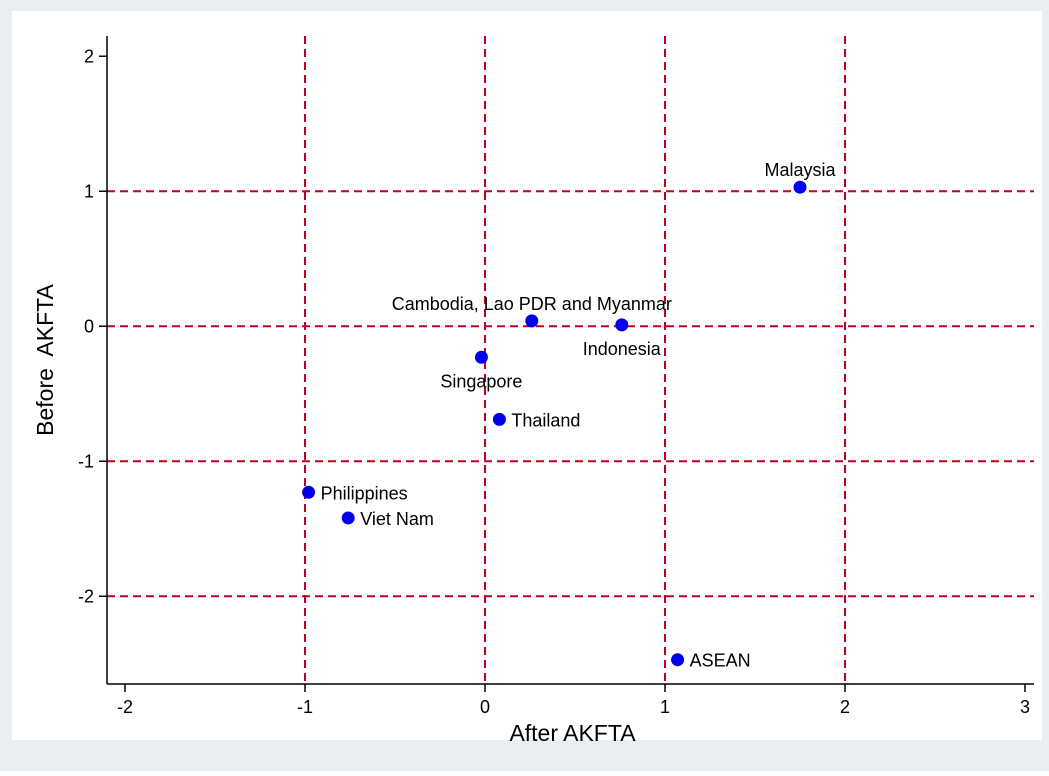 The height and width of the screenshot is (776, 1049). I want to click on y-tick-label: 2, so click(89, 56).